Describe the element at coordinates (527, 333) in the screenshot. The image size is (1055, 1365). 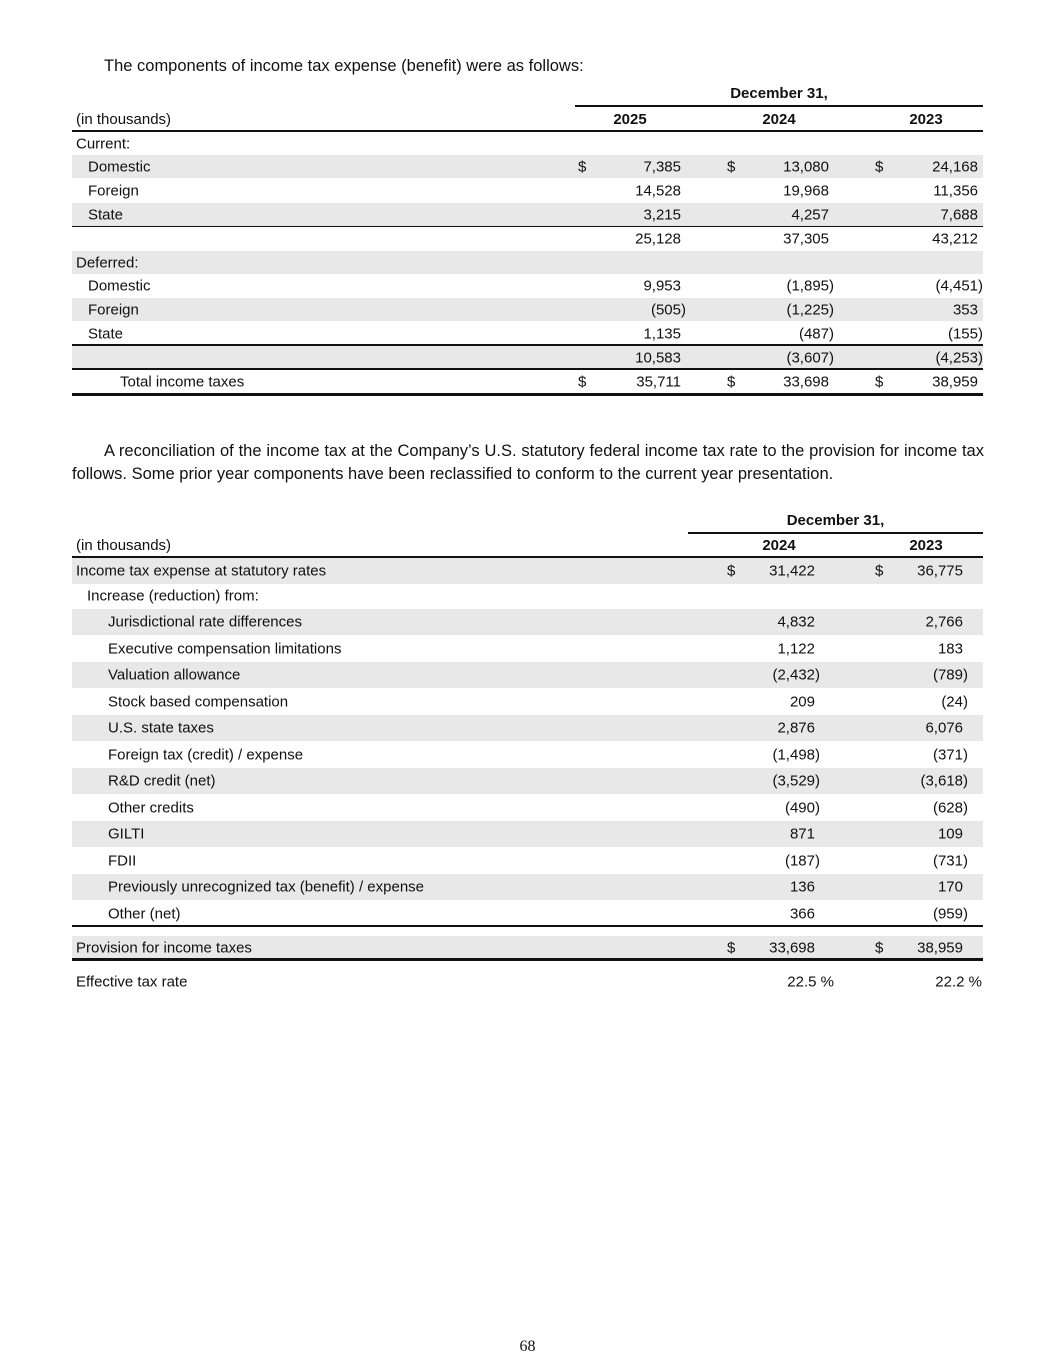
I see `table-row: State 1,135 (487) (155)` at that location.